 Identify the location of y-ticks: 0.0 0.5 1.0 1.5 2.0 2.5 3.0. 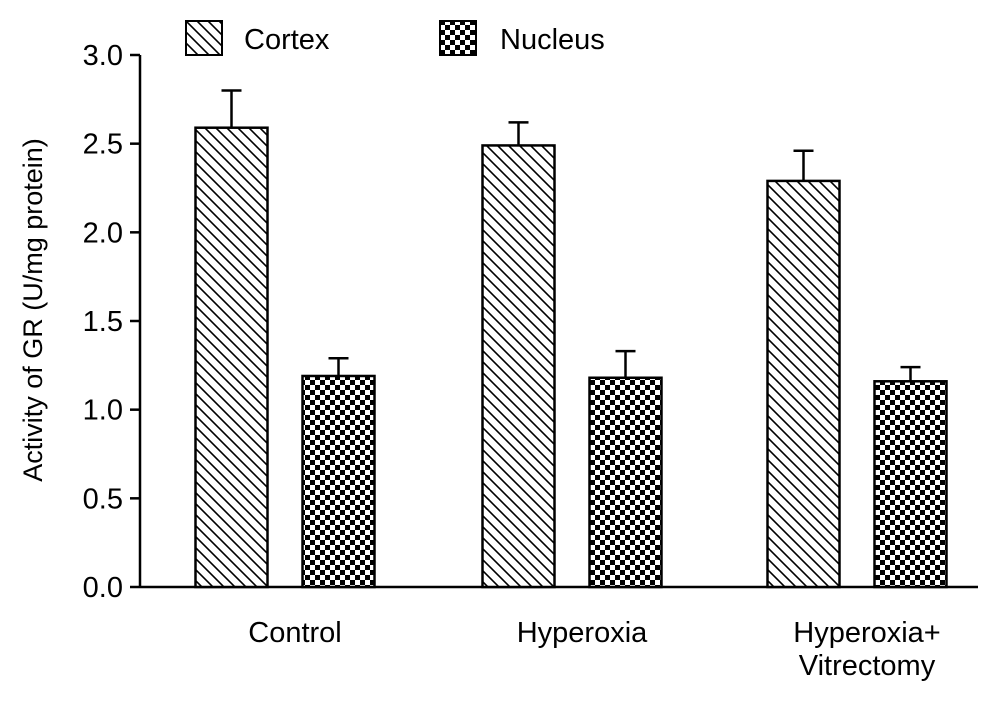
(111, 322).